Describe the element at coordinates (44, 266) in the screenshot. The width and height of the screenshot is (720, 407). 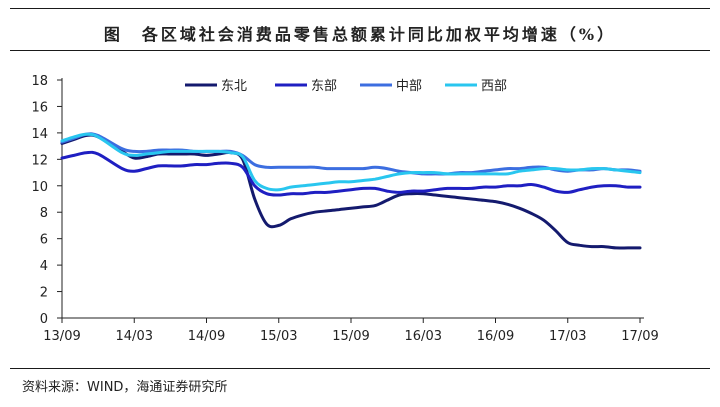
I see `y-tick-label: 4` at that location.